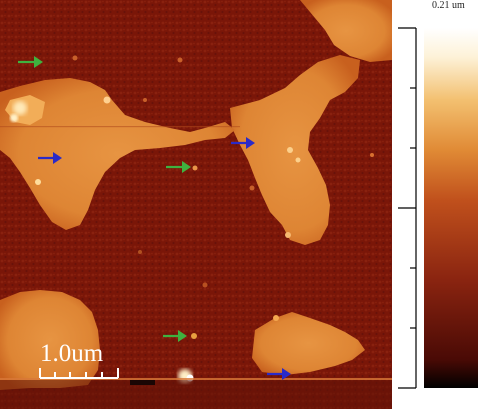  What do you see at coordinates (50, 158) in the screenshot?
I see `blue-arrow-left` at bounding box center [50, 158].